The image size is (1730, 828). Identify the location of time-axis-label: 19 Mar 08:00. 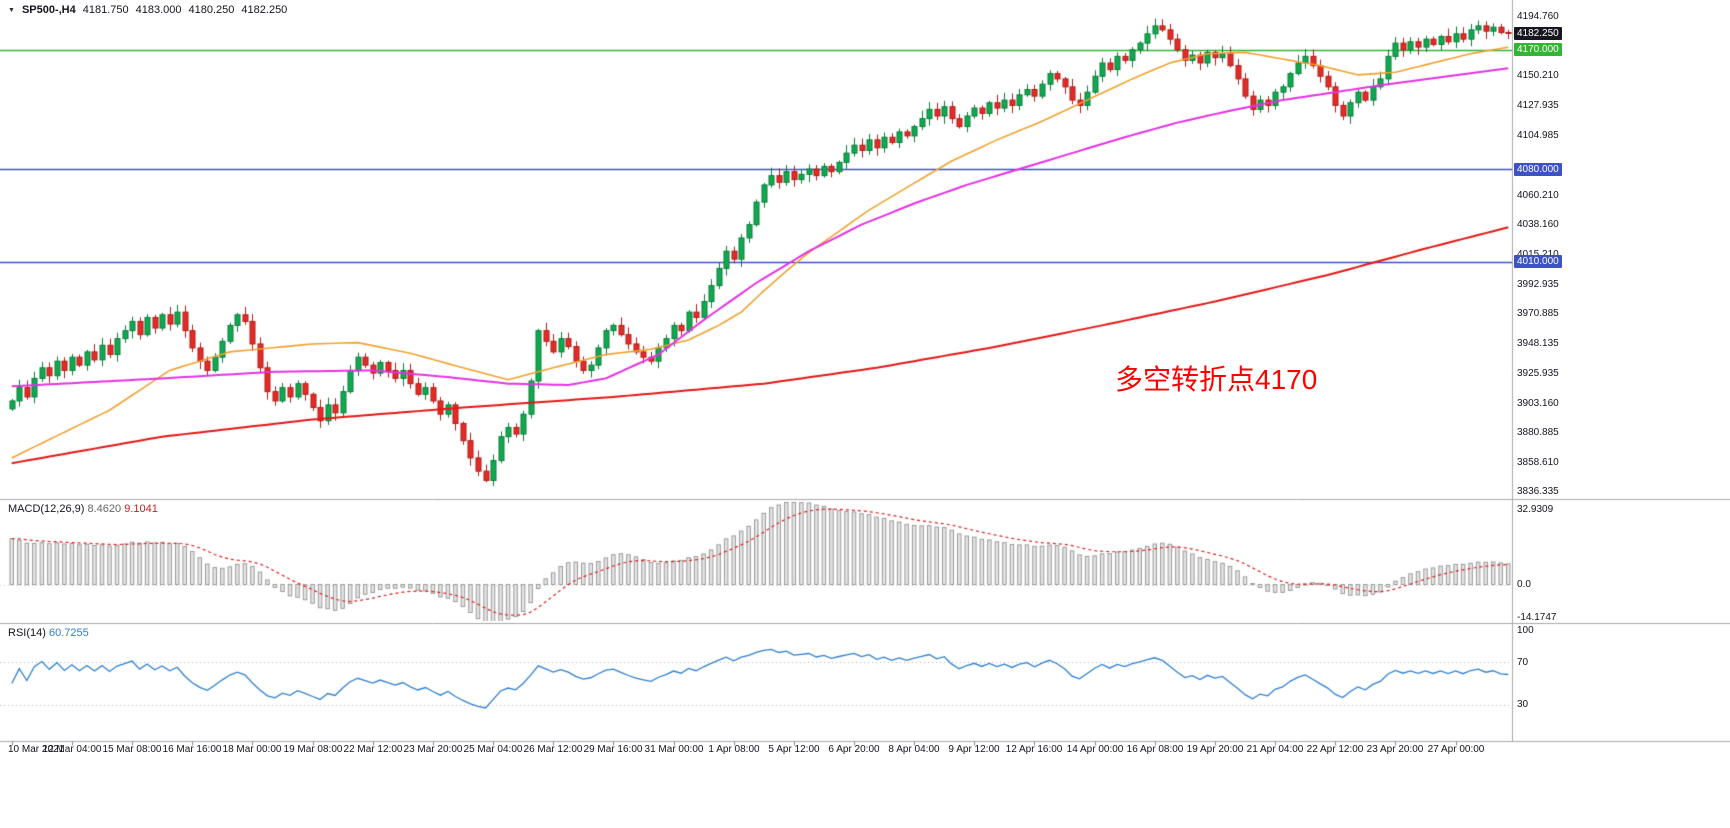
(313, 749).